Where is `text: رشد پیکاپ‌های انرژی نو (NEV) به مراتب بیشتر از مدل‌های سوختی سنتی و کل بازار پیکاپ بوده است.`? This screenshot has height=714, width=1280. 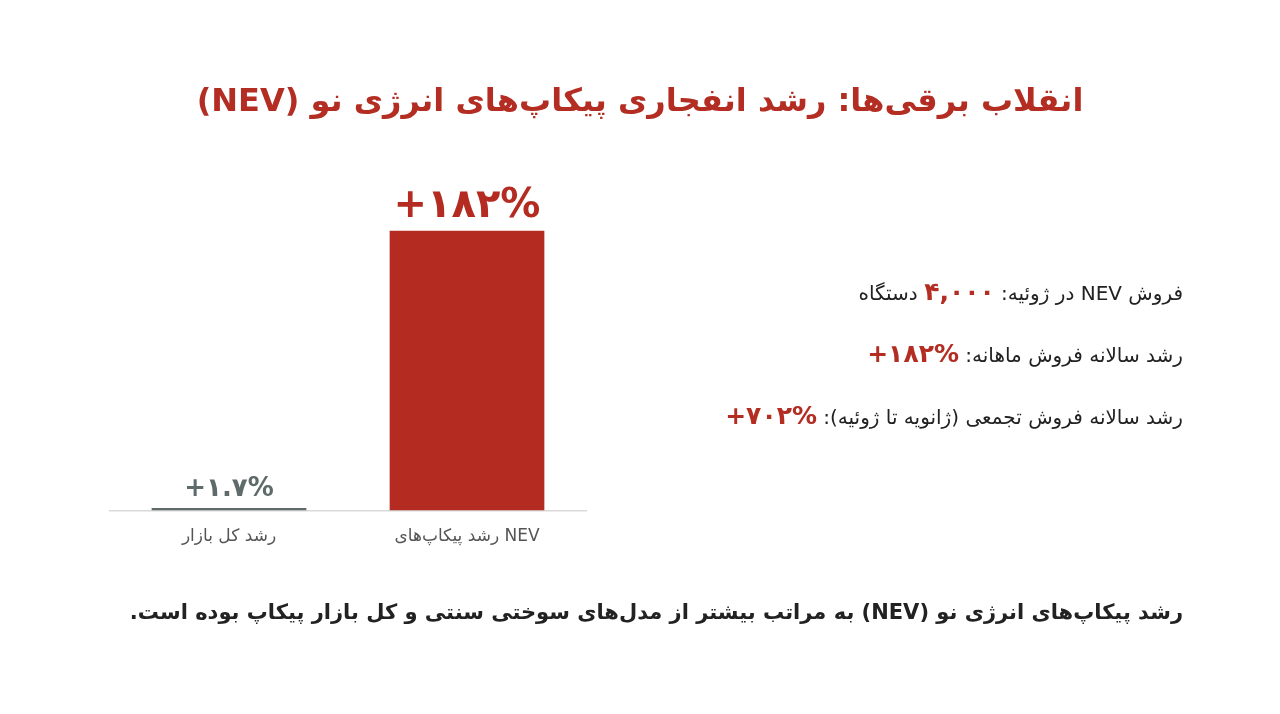
text: رشد پیکاپ‌های انرژی نو (NEV) به مراتب بیشتر از مدل‌های سوختی سنتی و کل بازار پیکاپ بوده است. is located at coordinates (656, 612).